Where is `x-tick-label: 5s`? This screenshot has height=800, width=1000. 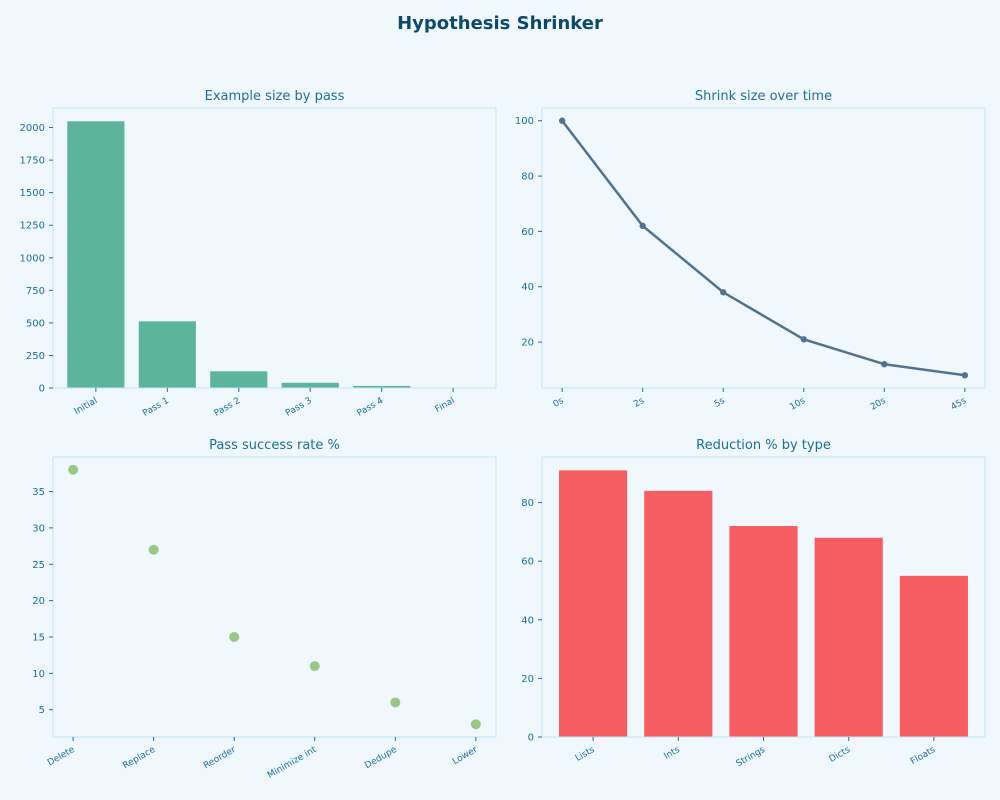
x-tick-label: 5s is located at coordinates (720, 403).